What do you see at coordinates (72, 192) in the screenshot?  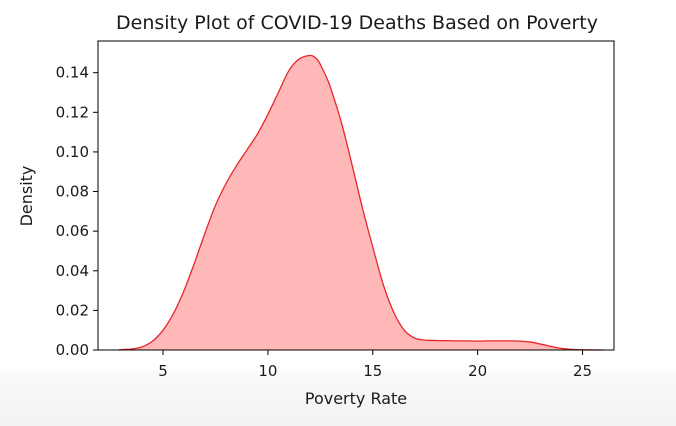 I see `y-tick-label: 0.08` at bounding box center [72, 192].